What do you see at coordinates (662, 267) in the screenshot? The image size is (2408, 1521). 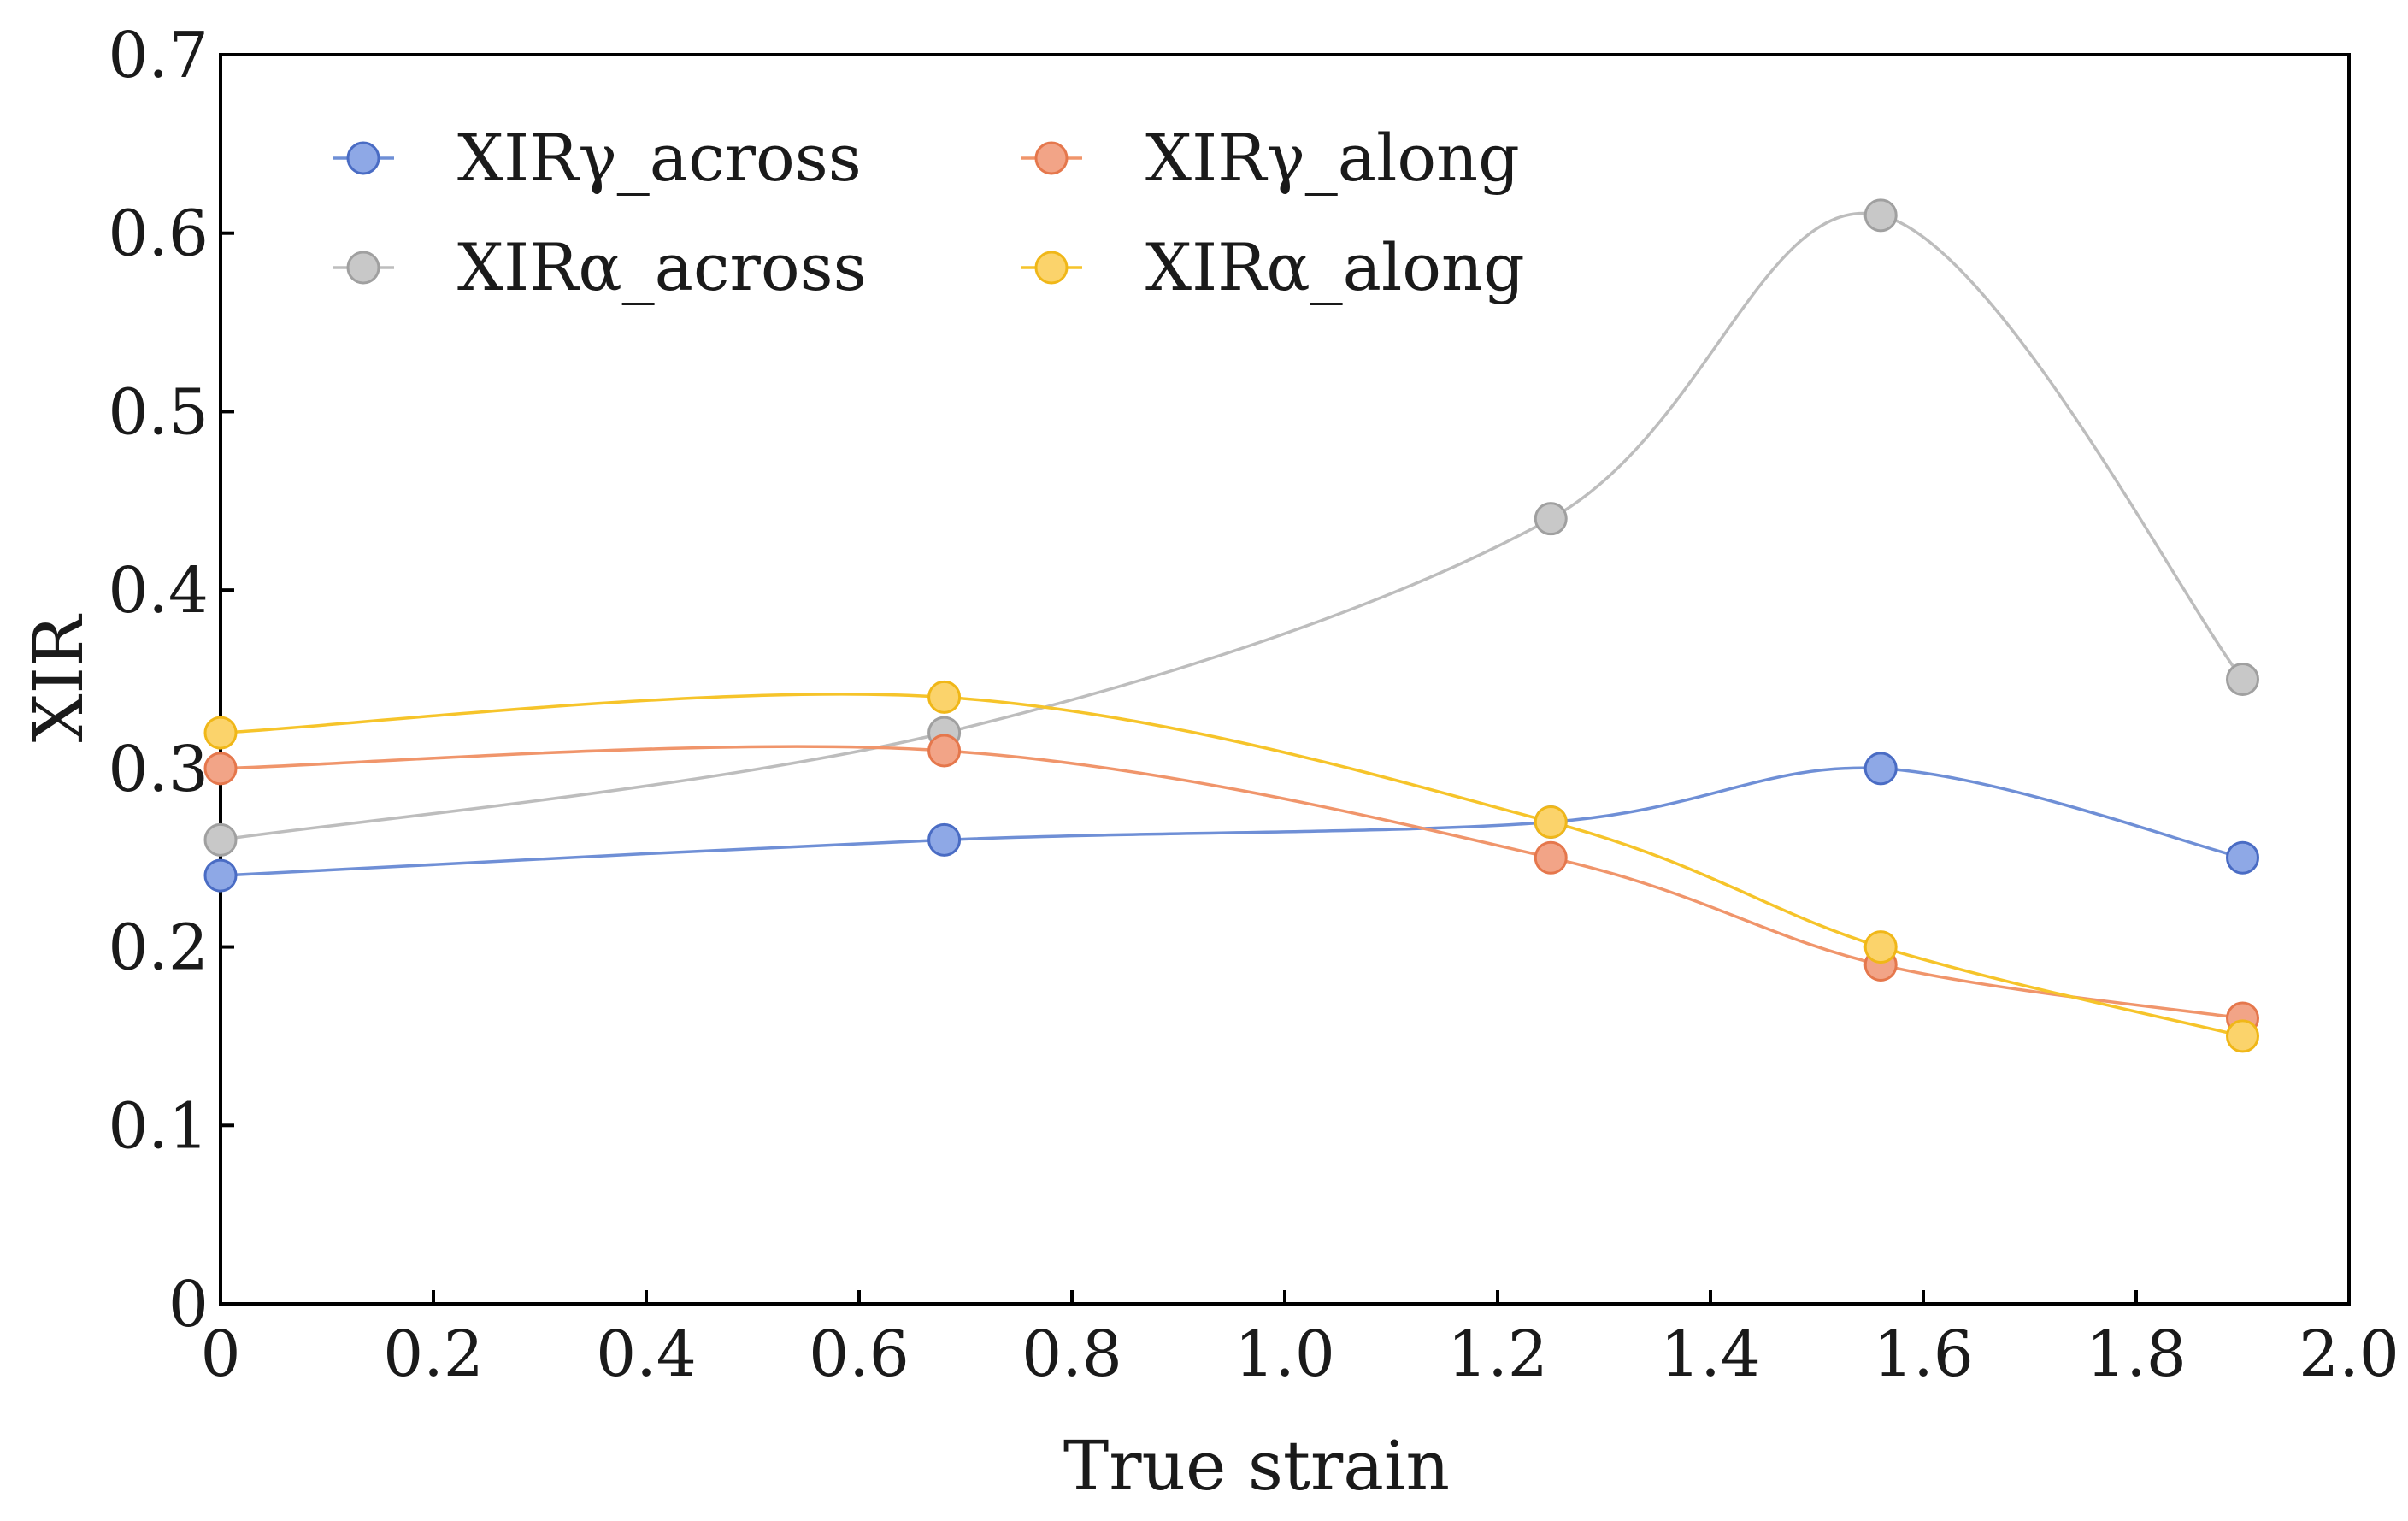 I see `legend-label: XIRα_across` at bounding box center [662, 267].